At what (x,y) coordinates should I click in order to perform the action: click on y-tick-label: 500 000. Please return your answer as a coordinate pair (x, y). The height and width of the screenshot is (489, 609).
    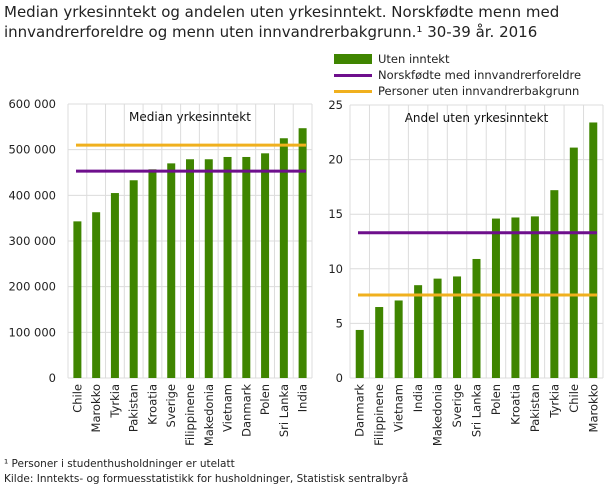
    Looking at the image, I should click on (32, 150).